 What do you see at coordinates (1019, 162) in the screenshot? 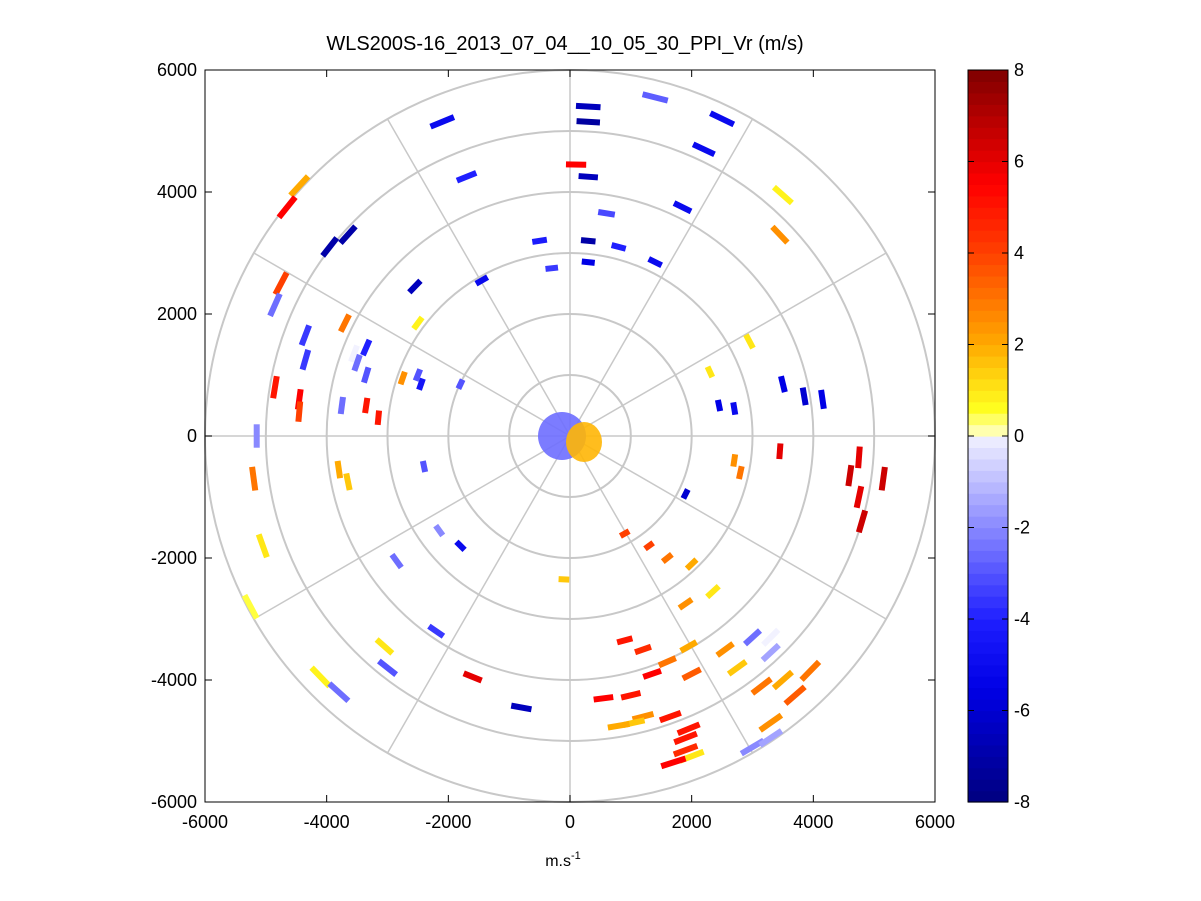
I see `colorbar-tick-label: 6` at bounding box center [1019, 162].